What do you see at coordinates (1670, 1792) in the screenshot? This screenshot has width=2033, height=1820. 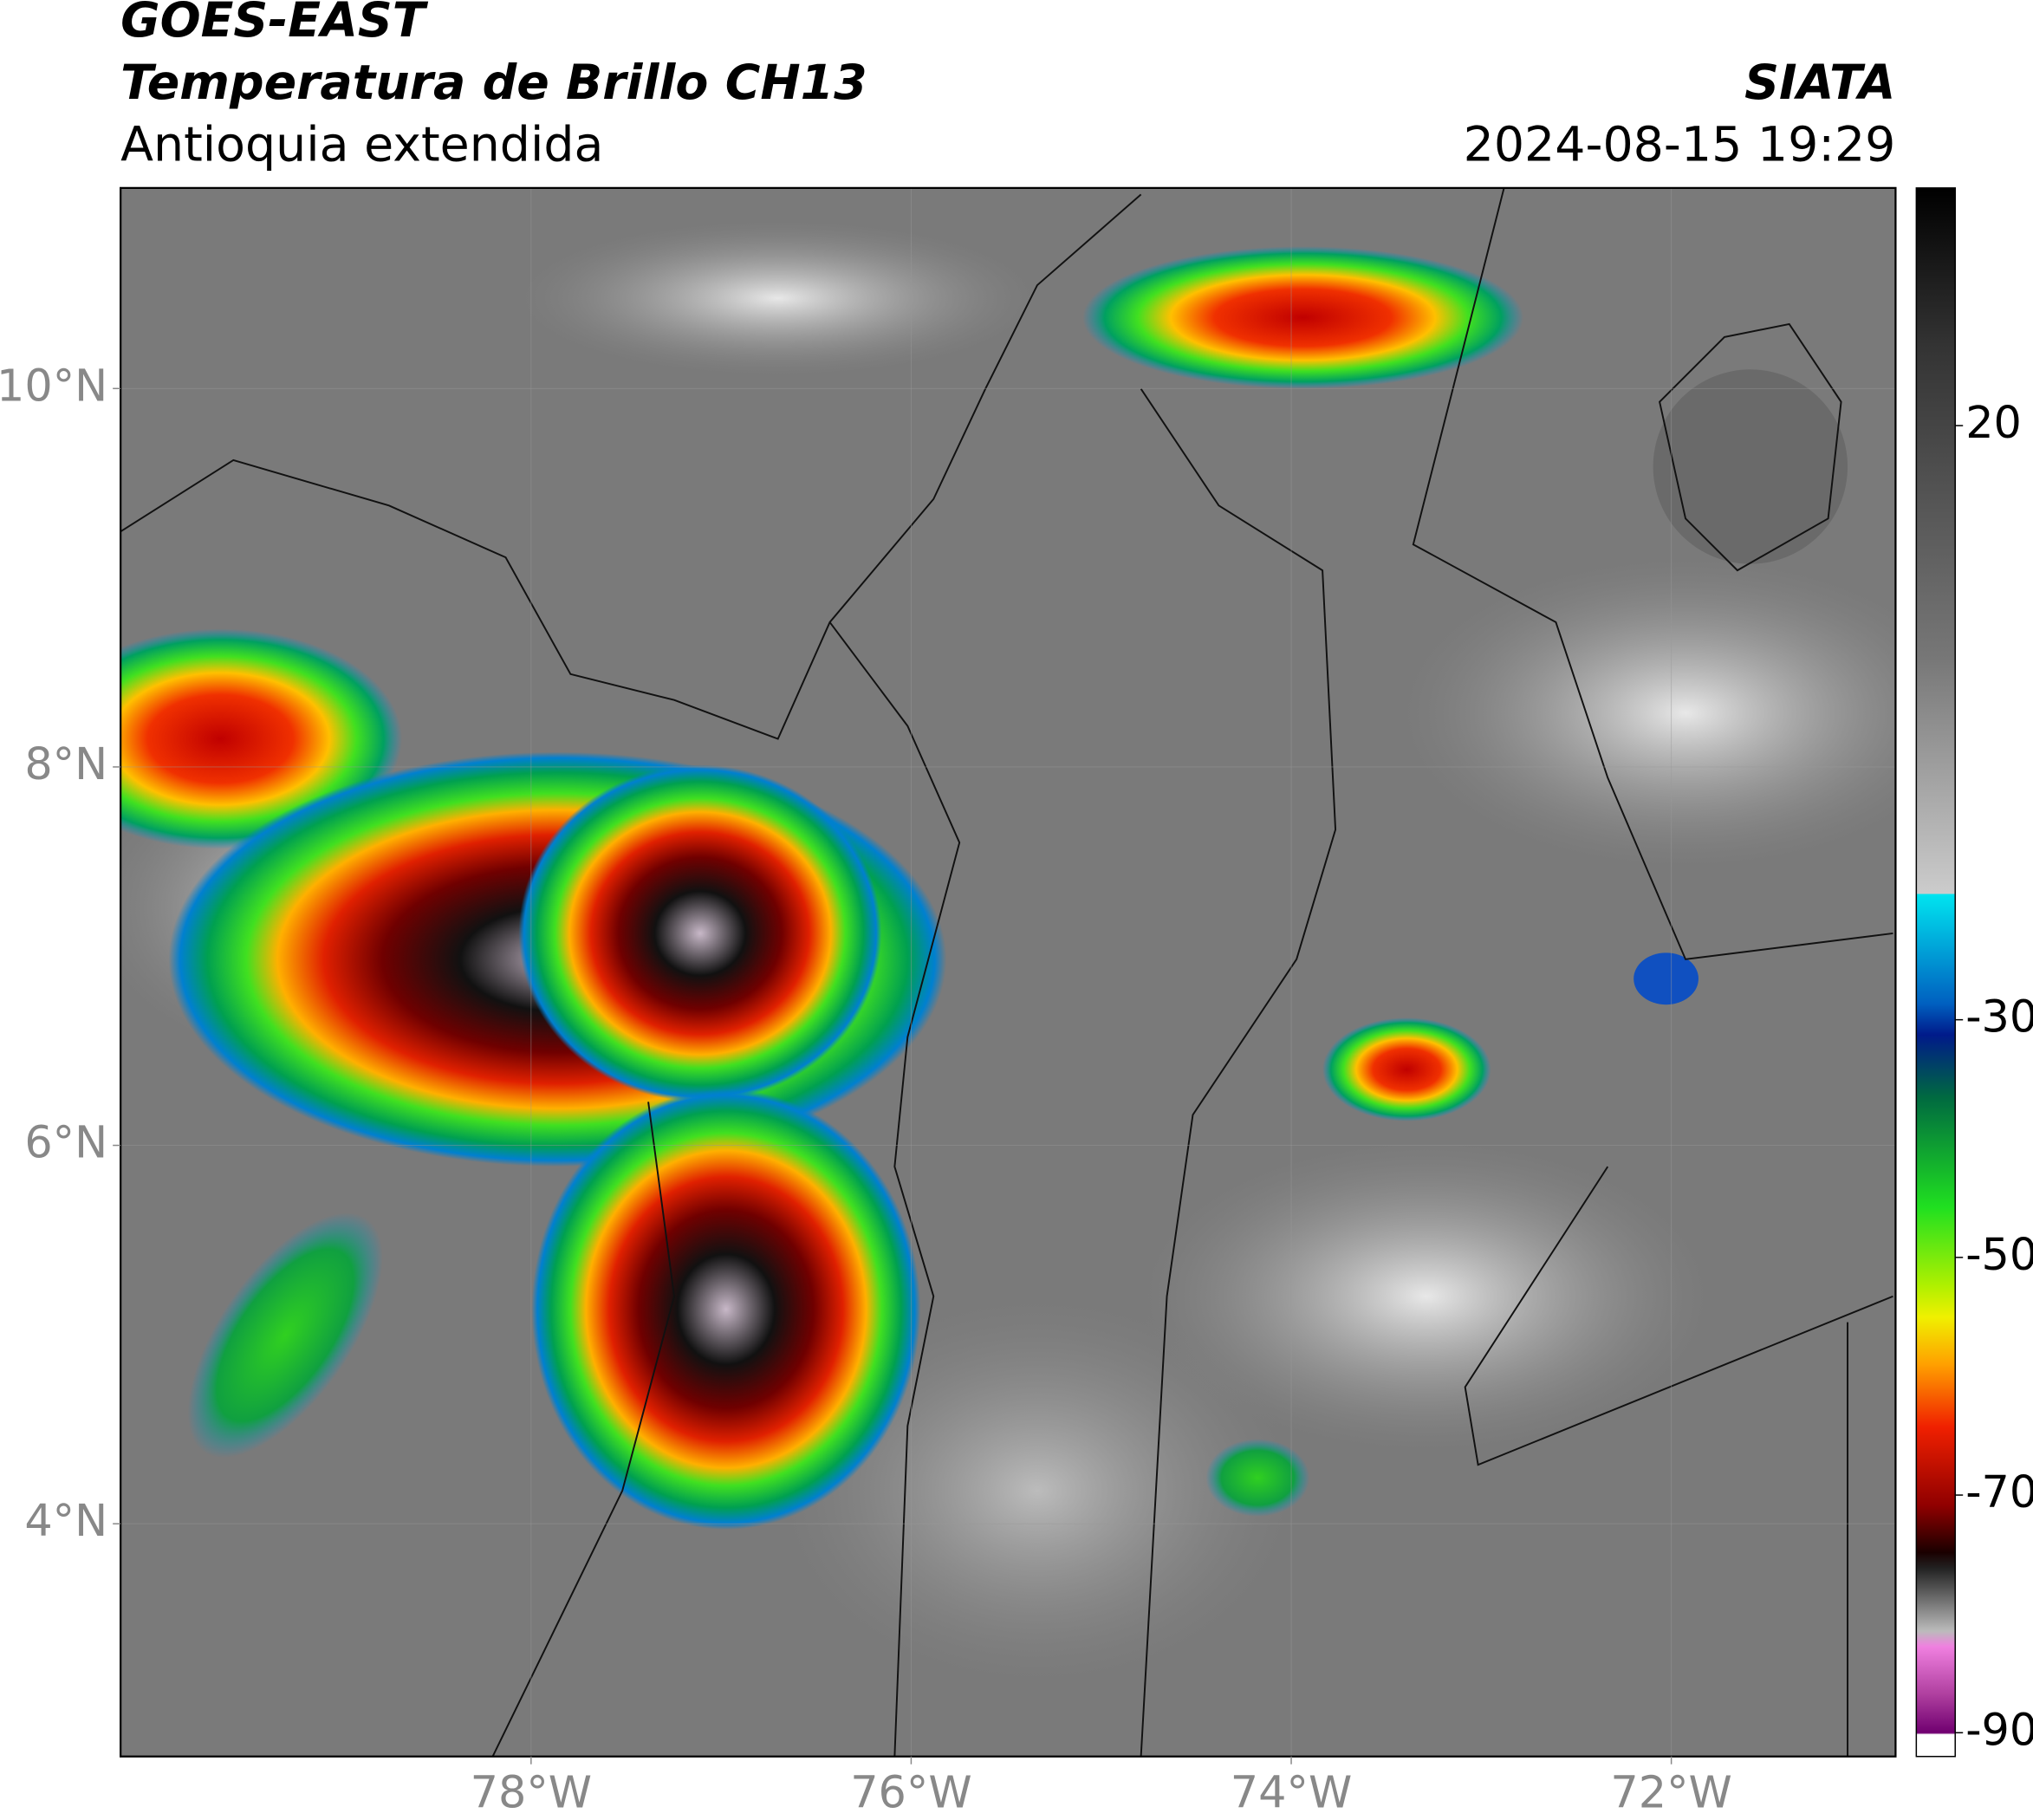 I see `x-tick-label: 72°W` at bounding box center [1670, 1792].